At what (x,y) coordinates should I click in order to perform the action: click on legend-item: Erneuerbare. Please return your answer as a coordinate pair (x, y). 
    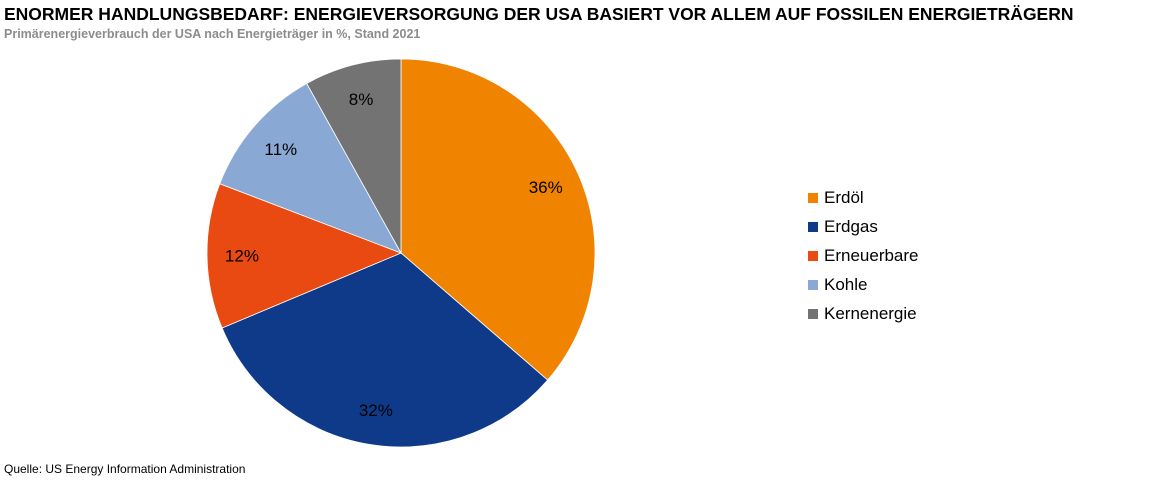
    Looking at the image, I should click on (863, 256).